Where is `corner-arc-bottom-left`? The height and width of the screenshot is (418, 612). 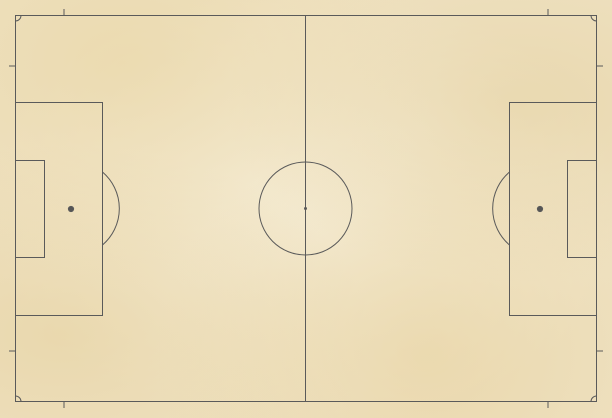
corner-arc-bottom-left is located at coordinates (18, 398).